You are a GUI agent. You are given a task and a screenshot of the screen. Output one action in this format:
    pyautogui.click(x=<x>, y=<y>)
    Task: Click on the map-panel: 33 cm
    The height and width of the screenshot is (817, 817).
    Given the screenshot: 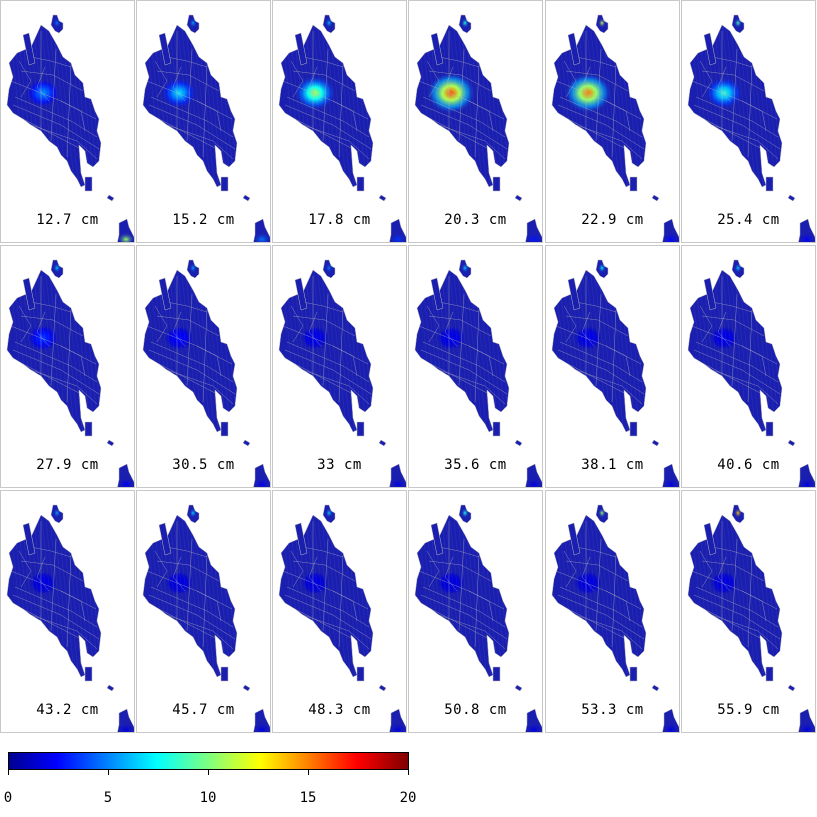 What is the action you would take?
    pyautogui.click(x=339, y=366)
    